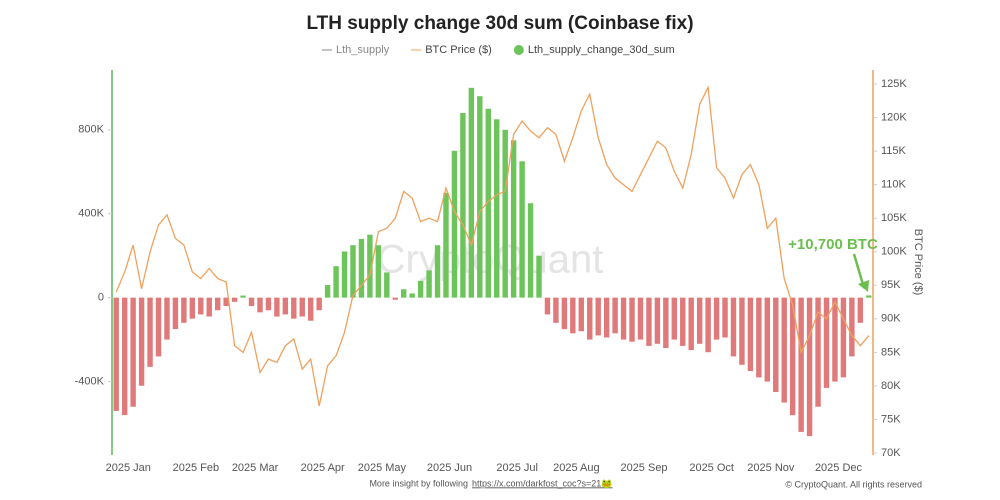 The image size is (1000, 500). What do you see at coordinates (894, 84) in the screenshot?
I see `y2-tick-label: 125K` at bounding box center [894, 84].